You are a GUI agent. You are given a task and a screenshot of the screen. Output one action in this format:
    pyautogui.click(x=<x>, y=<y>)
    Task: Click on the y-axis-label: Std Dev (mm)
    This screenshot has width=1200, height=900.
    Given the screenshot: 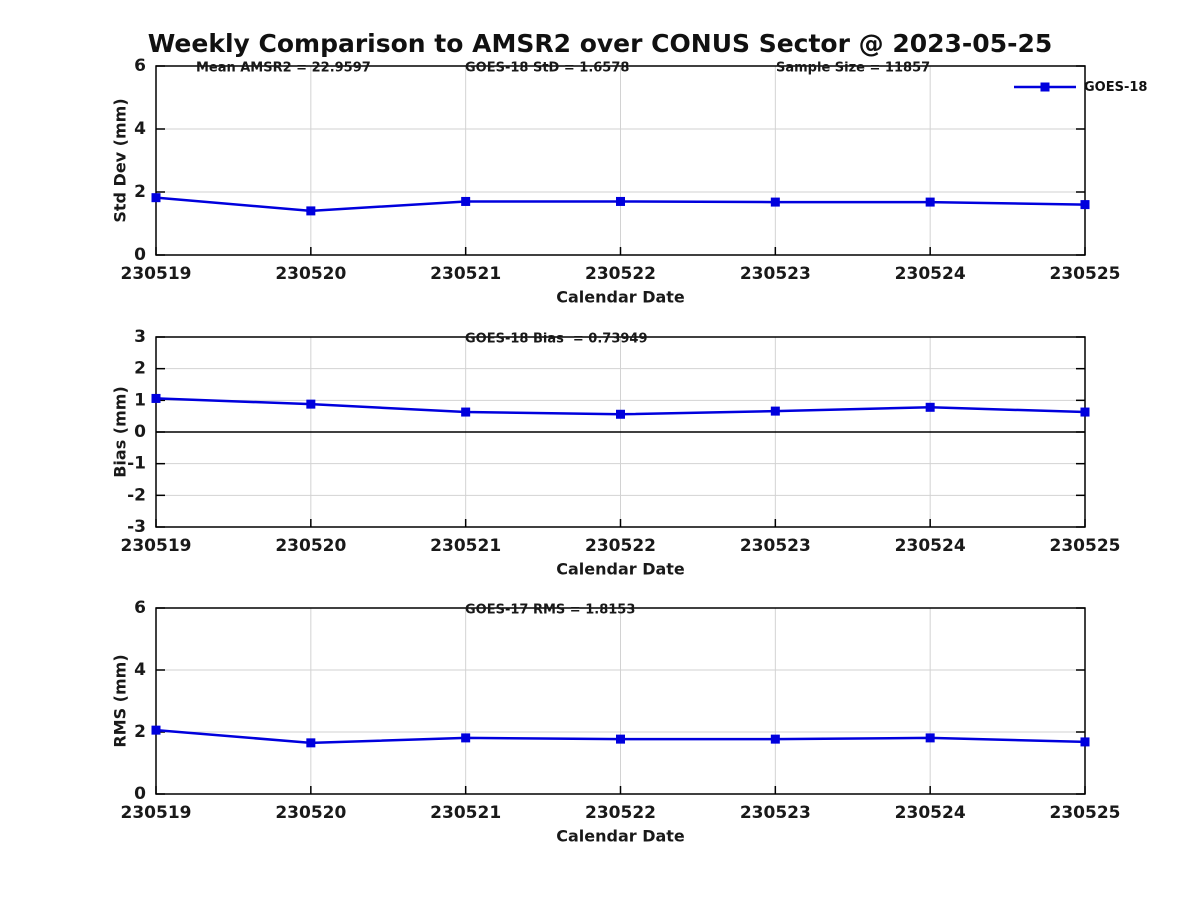 What is the action you would take?
    pyautogui.click(x=120, y=160)
    